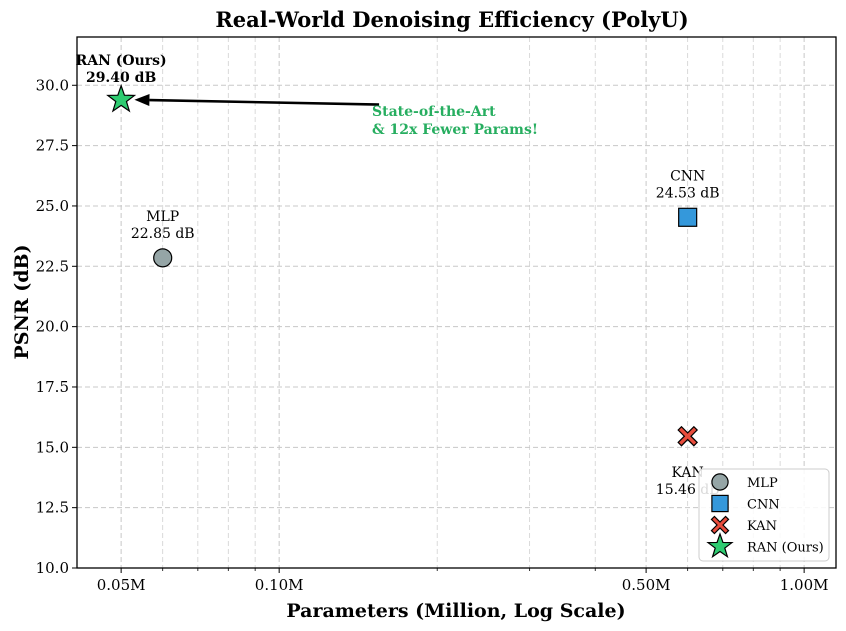  What do you see at coordinates (688, 193) in the screenshot?
I see `point-label-value: 24.53 dB` at bounding box center [688, 193].